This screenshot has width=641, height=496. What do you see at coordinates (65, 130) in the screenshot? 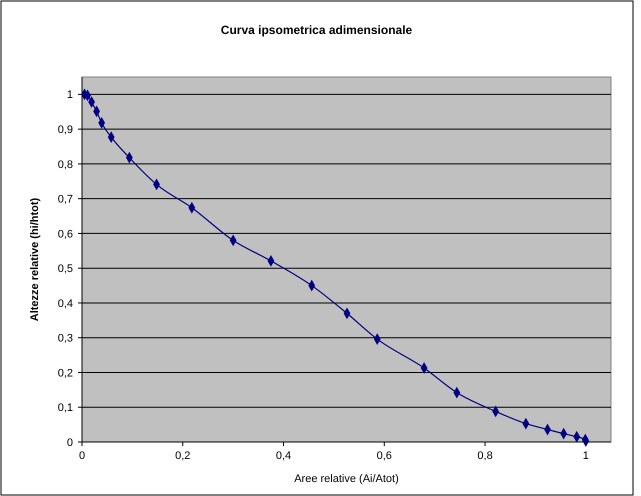
I see `y-tick-label: 0,9` at bounding box center [65, 130].